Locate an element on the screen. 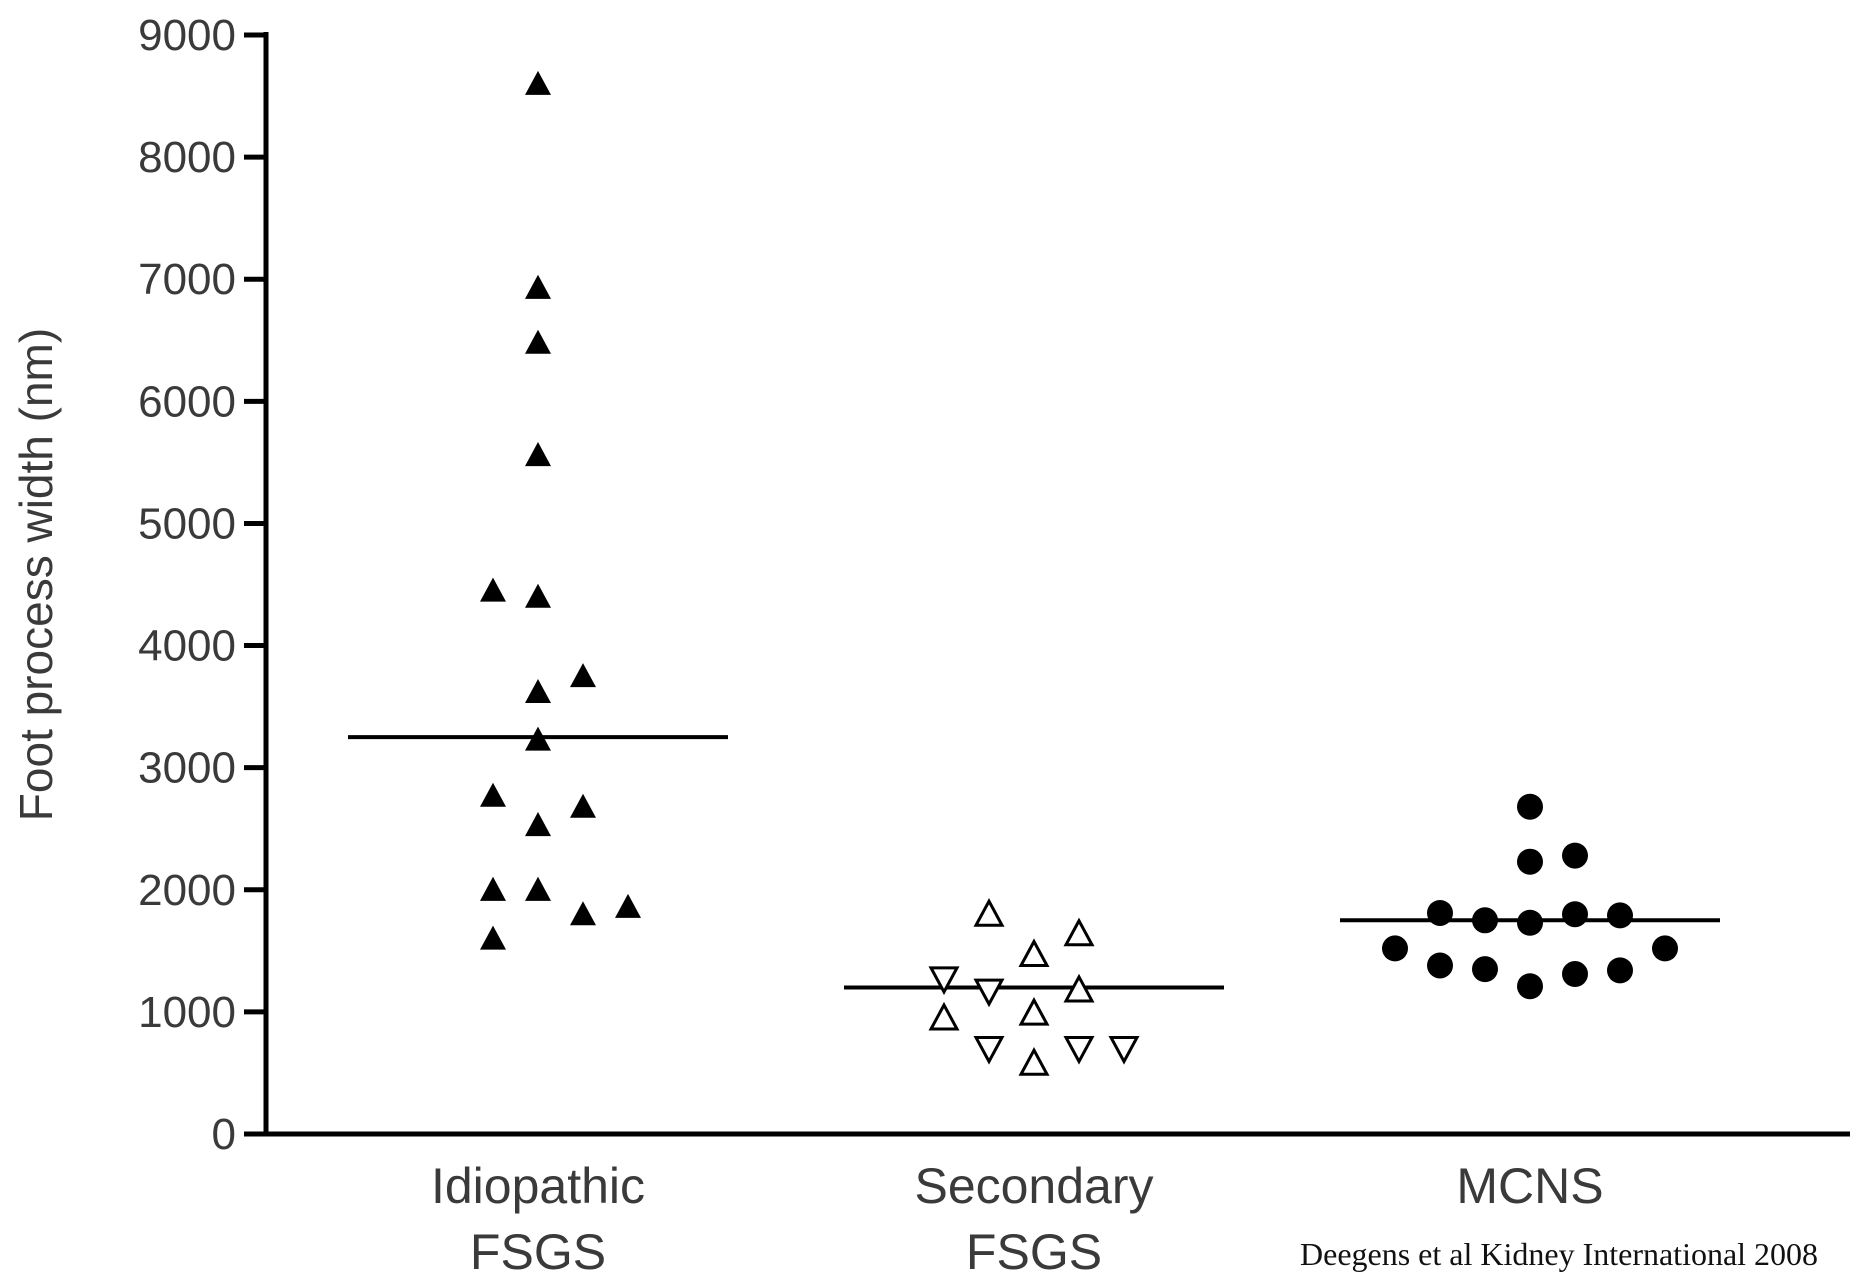 The width and height of the screenshot is (1854, 1279). x-category-label: MCNS is located at coordinates (1529, 1186).